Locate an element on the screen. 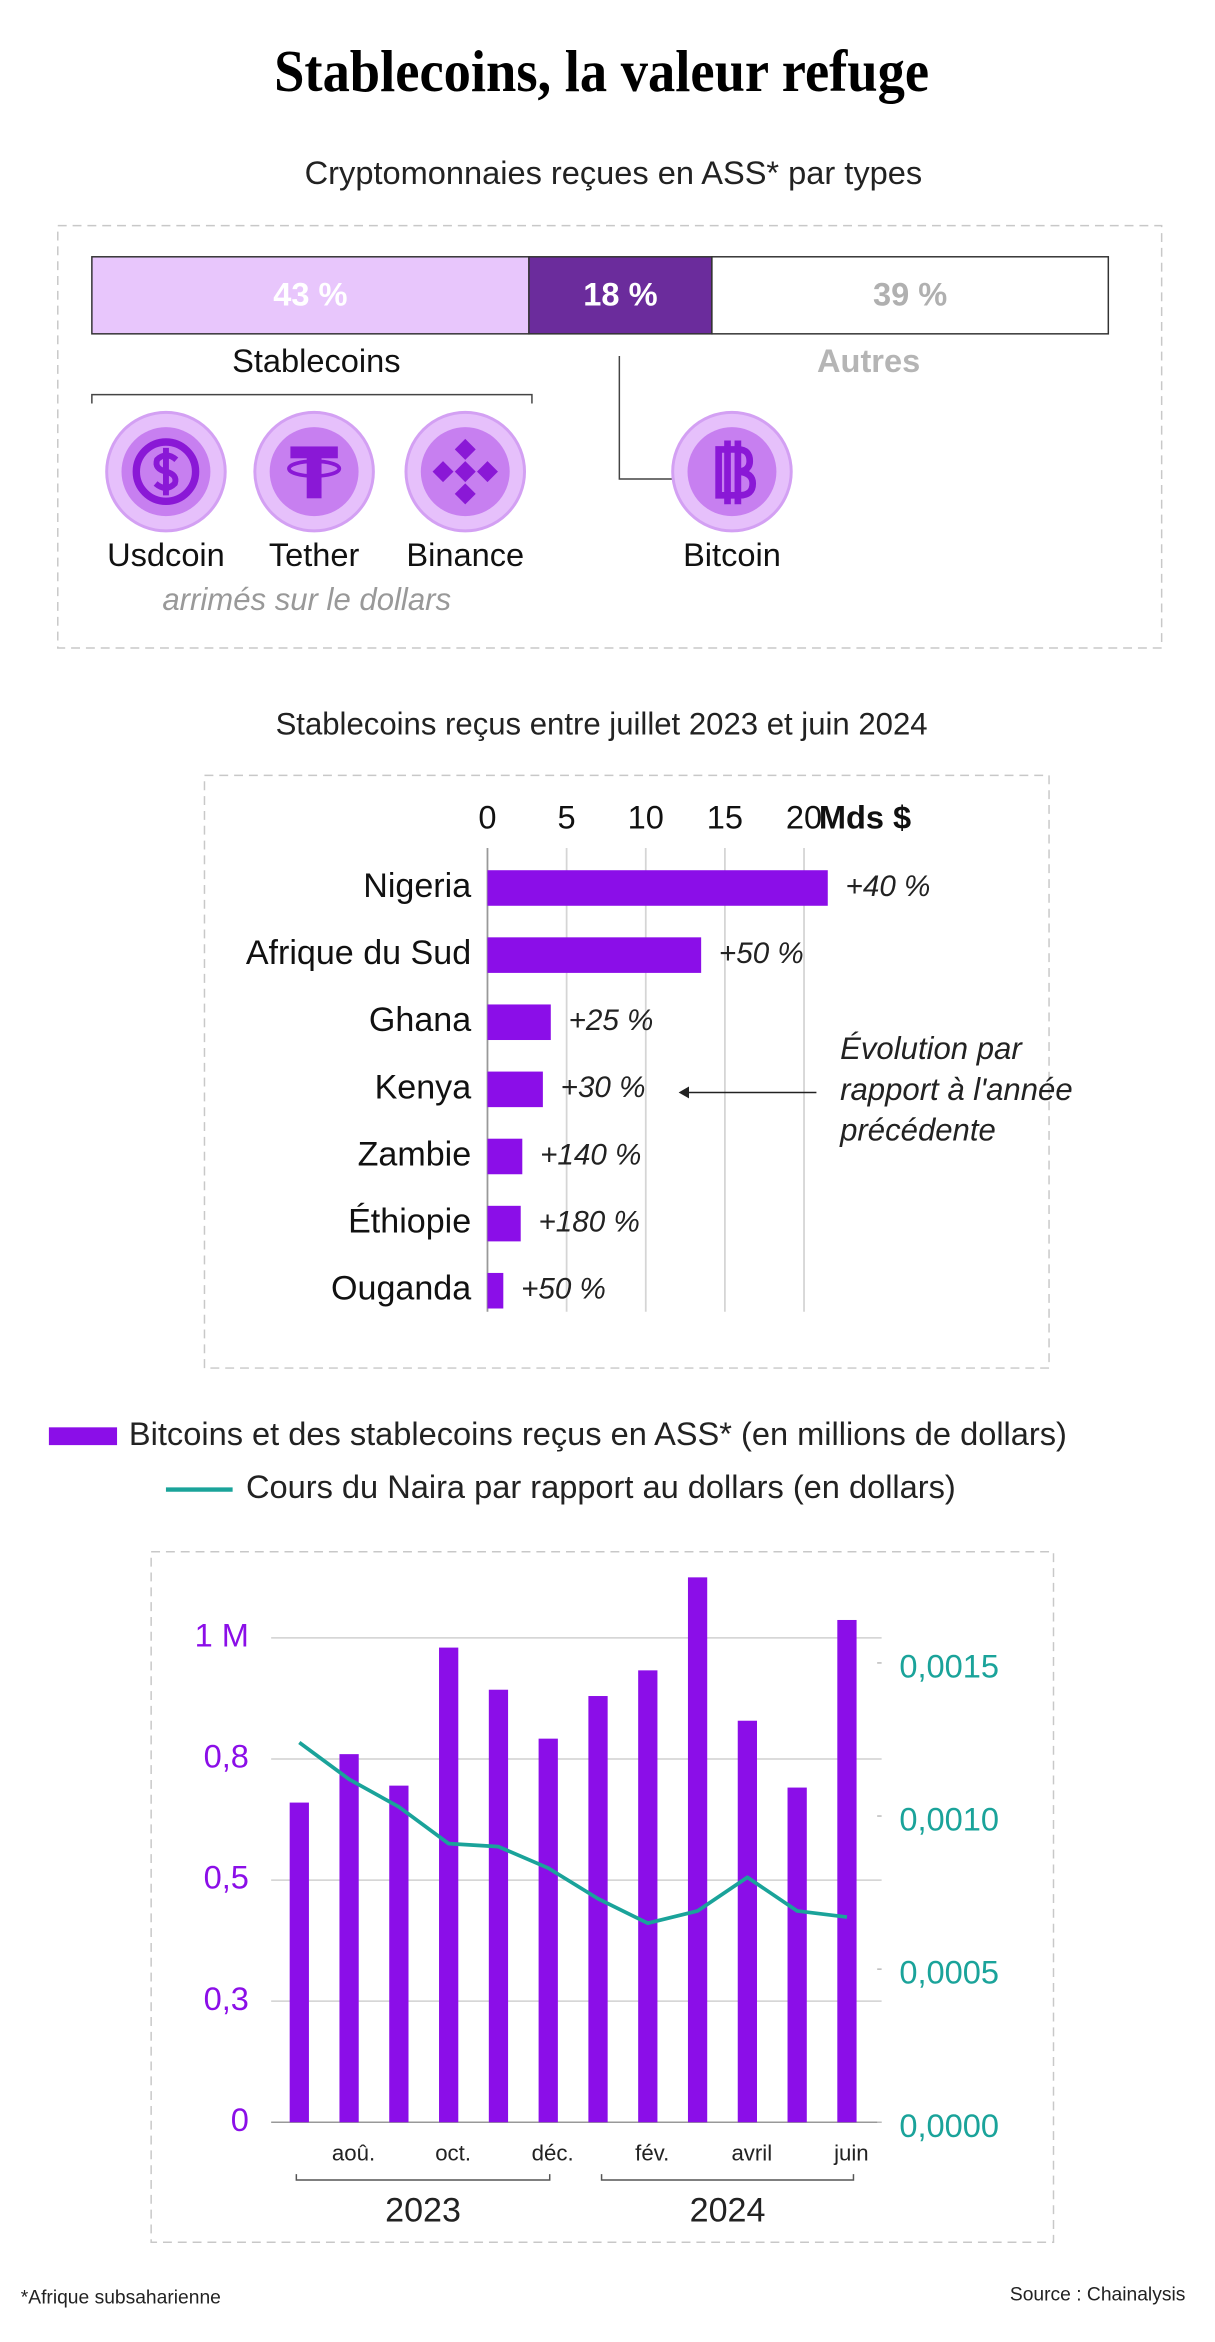 The image size is (1215, 2342). note: précédente is located at coordinates (917, 1130).